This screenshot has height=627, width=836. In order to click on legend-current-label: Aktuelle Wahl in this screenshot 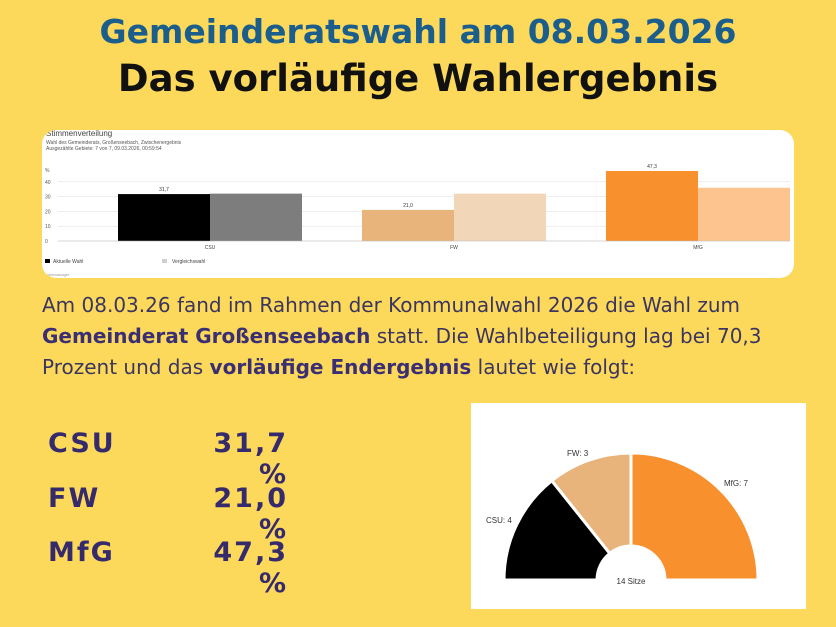, I will do `click(68, 262)`.